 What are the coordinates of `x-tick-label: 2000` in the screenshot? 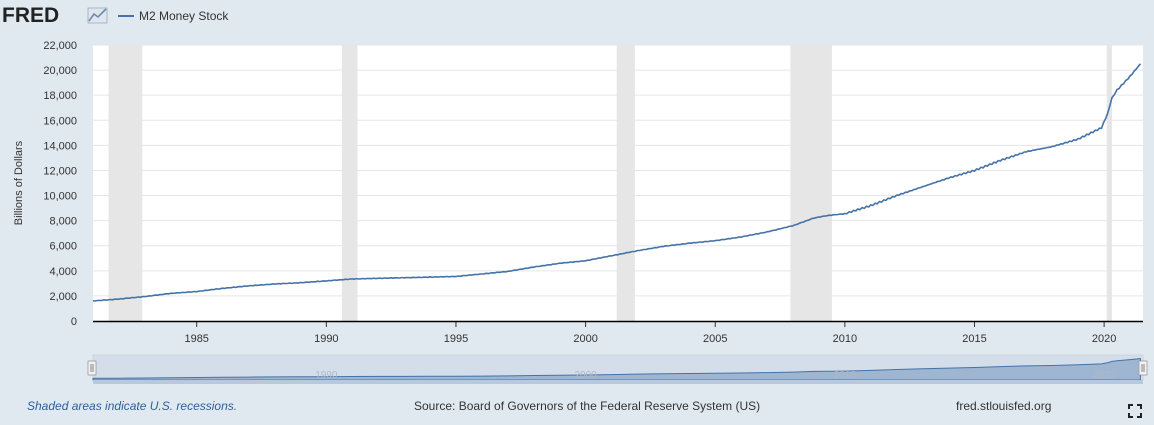 It's located at (585, 339).